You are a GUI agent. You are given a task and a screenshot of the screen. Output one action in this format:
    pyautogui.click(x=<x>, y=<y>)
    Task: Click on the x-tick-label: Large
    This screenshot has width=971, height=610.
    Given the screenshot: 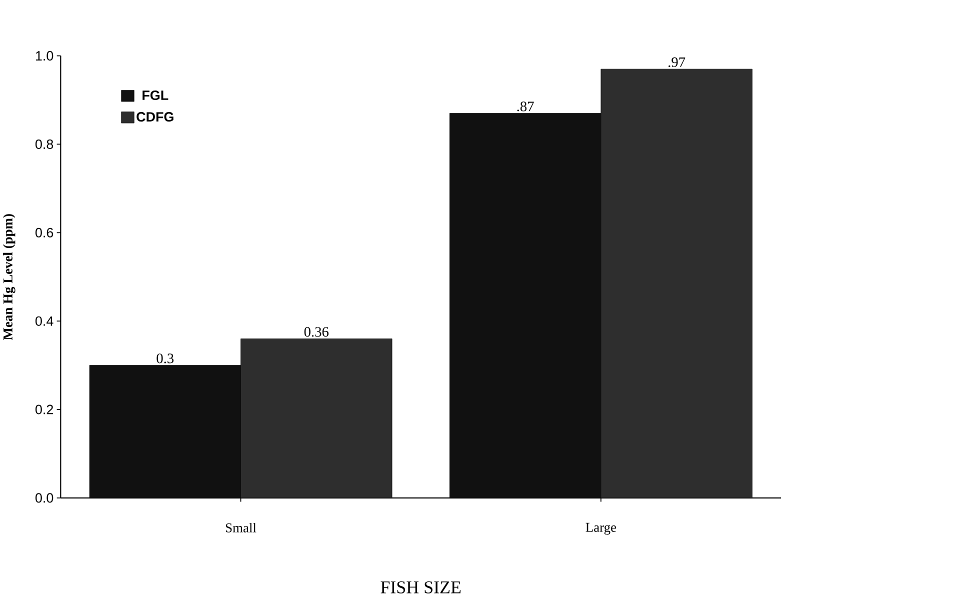 What is the action you would take?
    pyautogui.click(x=601, y=529)
    